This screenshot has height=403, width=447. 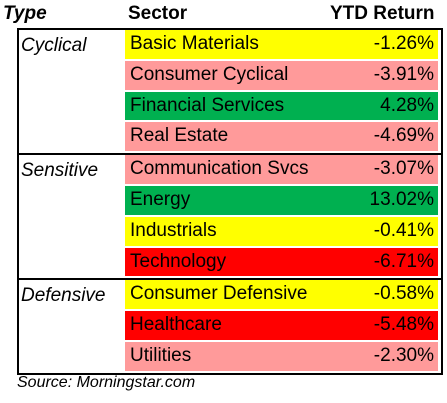 What do you see at coordinates (209, 74) in the screenshot?
I see `sector-name: Consumer Cyclical` at bounding box center [209, 74].